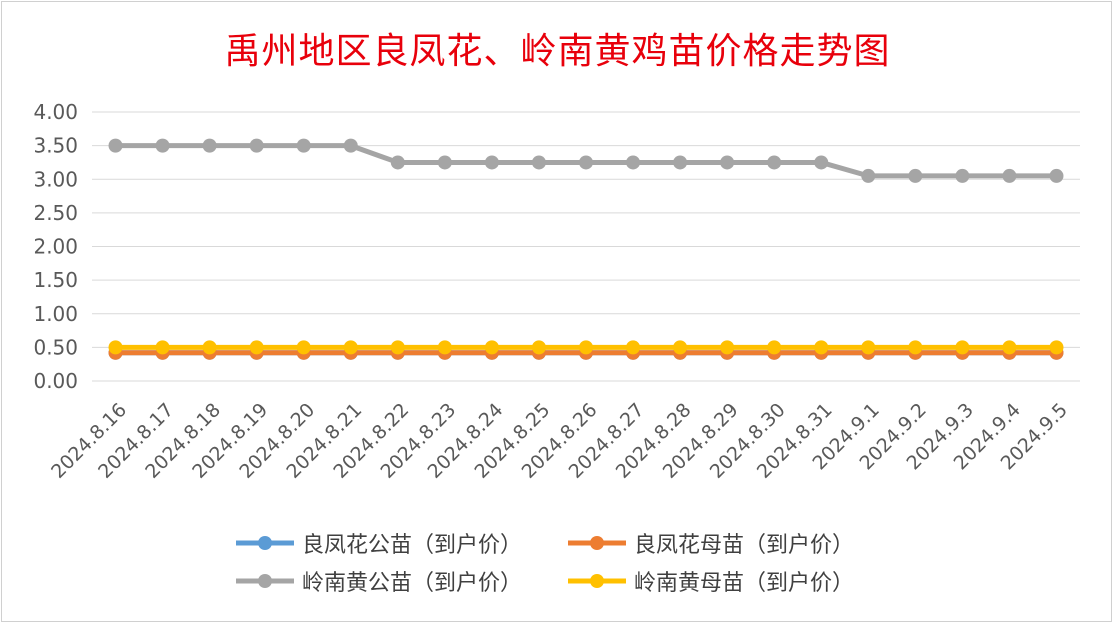  Describe the element at coordinates (412, 545) in the screenshot. I see `legend-label: 良凤花公苗（到户价）` at that location.